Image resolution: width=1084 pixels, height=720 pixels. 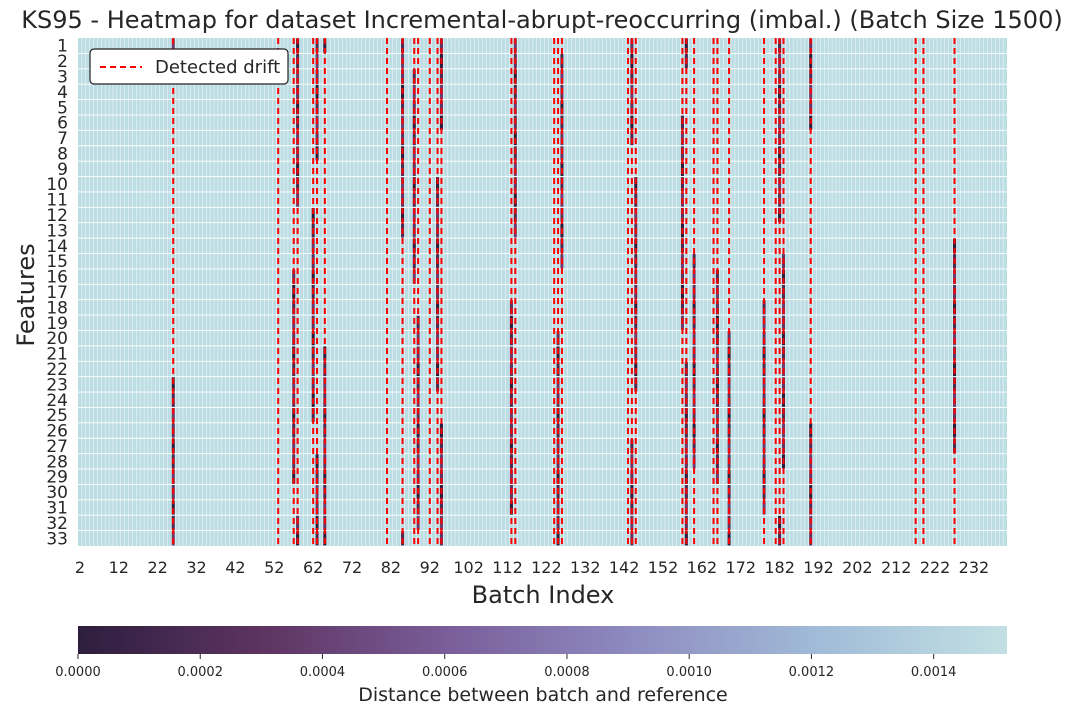 I want to click on y-tick-label: 7, so click(x=62, y=139).